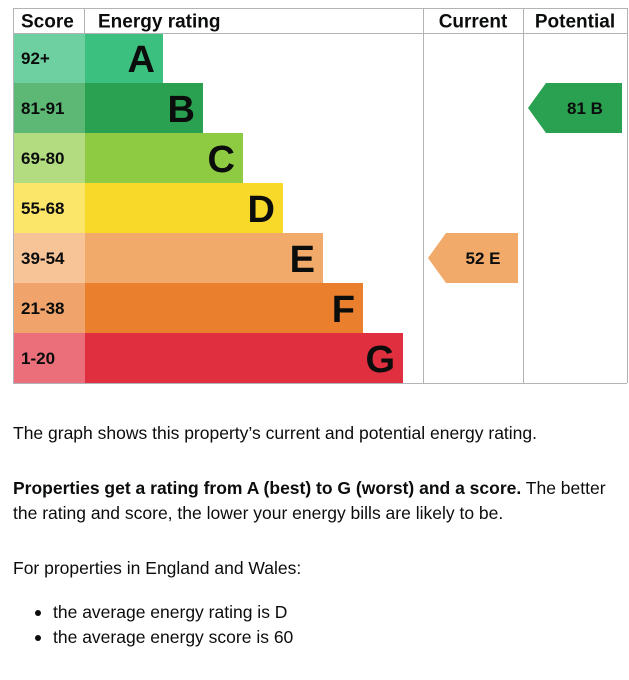 The image size is (629, 680). What do you see at coordinates (47, 22) in the screenshot?
I see `header-score: Score` at bounding box center [47, 22].